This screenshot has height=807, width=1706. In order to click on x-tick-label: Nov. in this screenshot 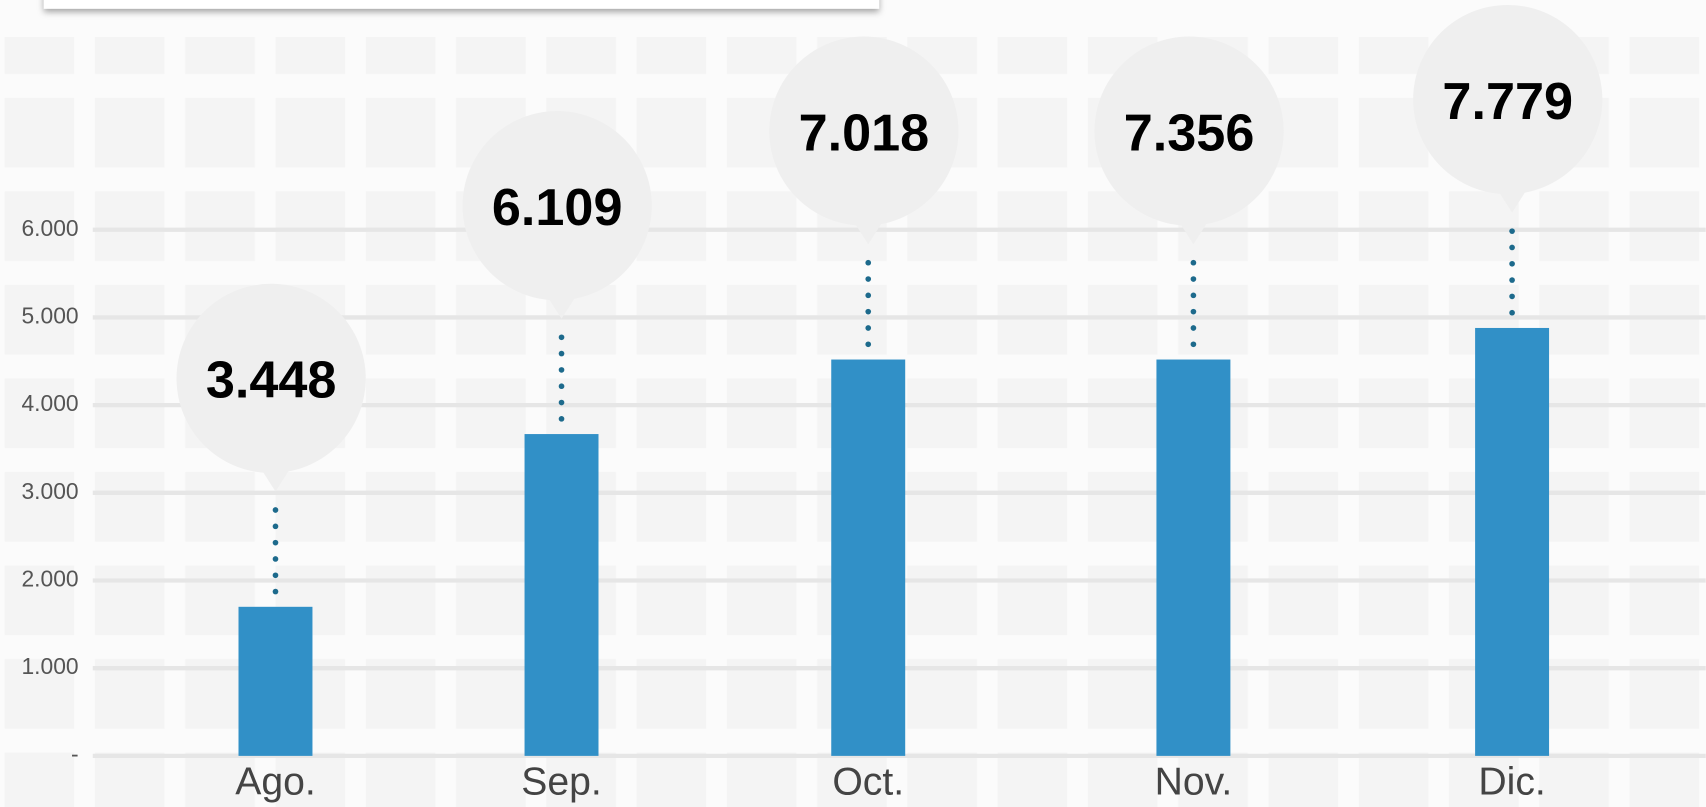, I will do `click(1194, 782)`.